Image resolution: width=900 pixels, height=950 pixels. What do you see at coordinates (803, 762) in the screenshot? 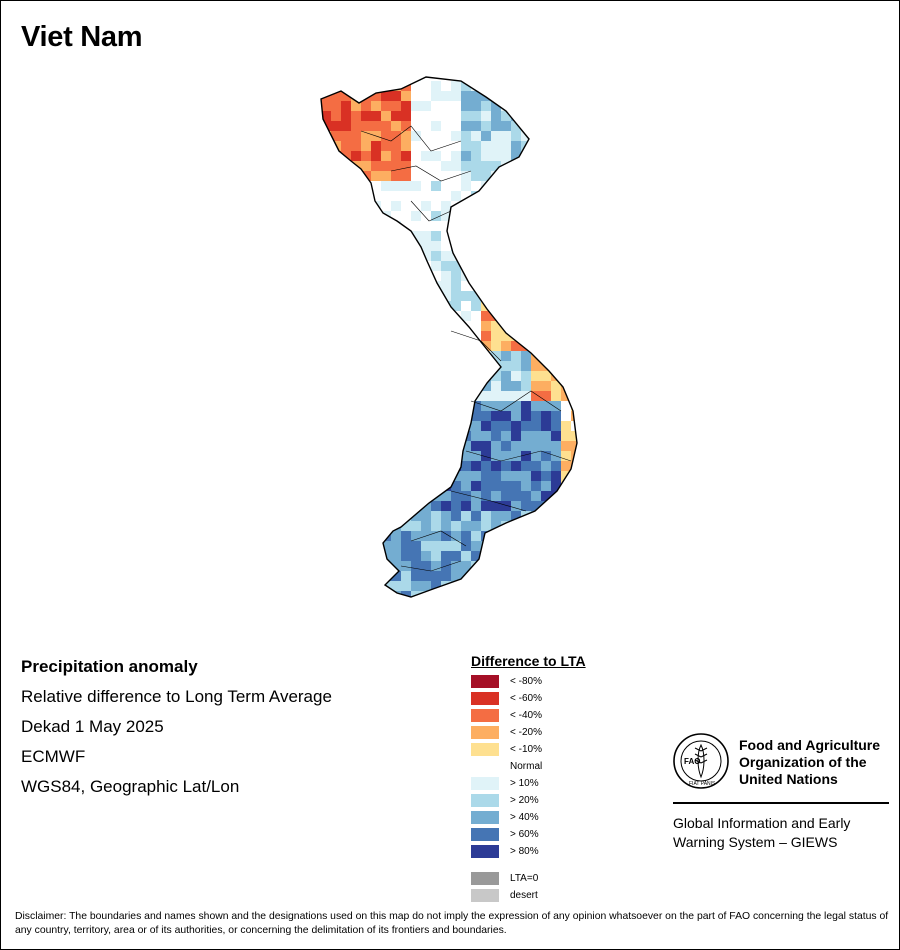
I see `organization-name-line-2: Organization of the` at bounding box center [803, 762].